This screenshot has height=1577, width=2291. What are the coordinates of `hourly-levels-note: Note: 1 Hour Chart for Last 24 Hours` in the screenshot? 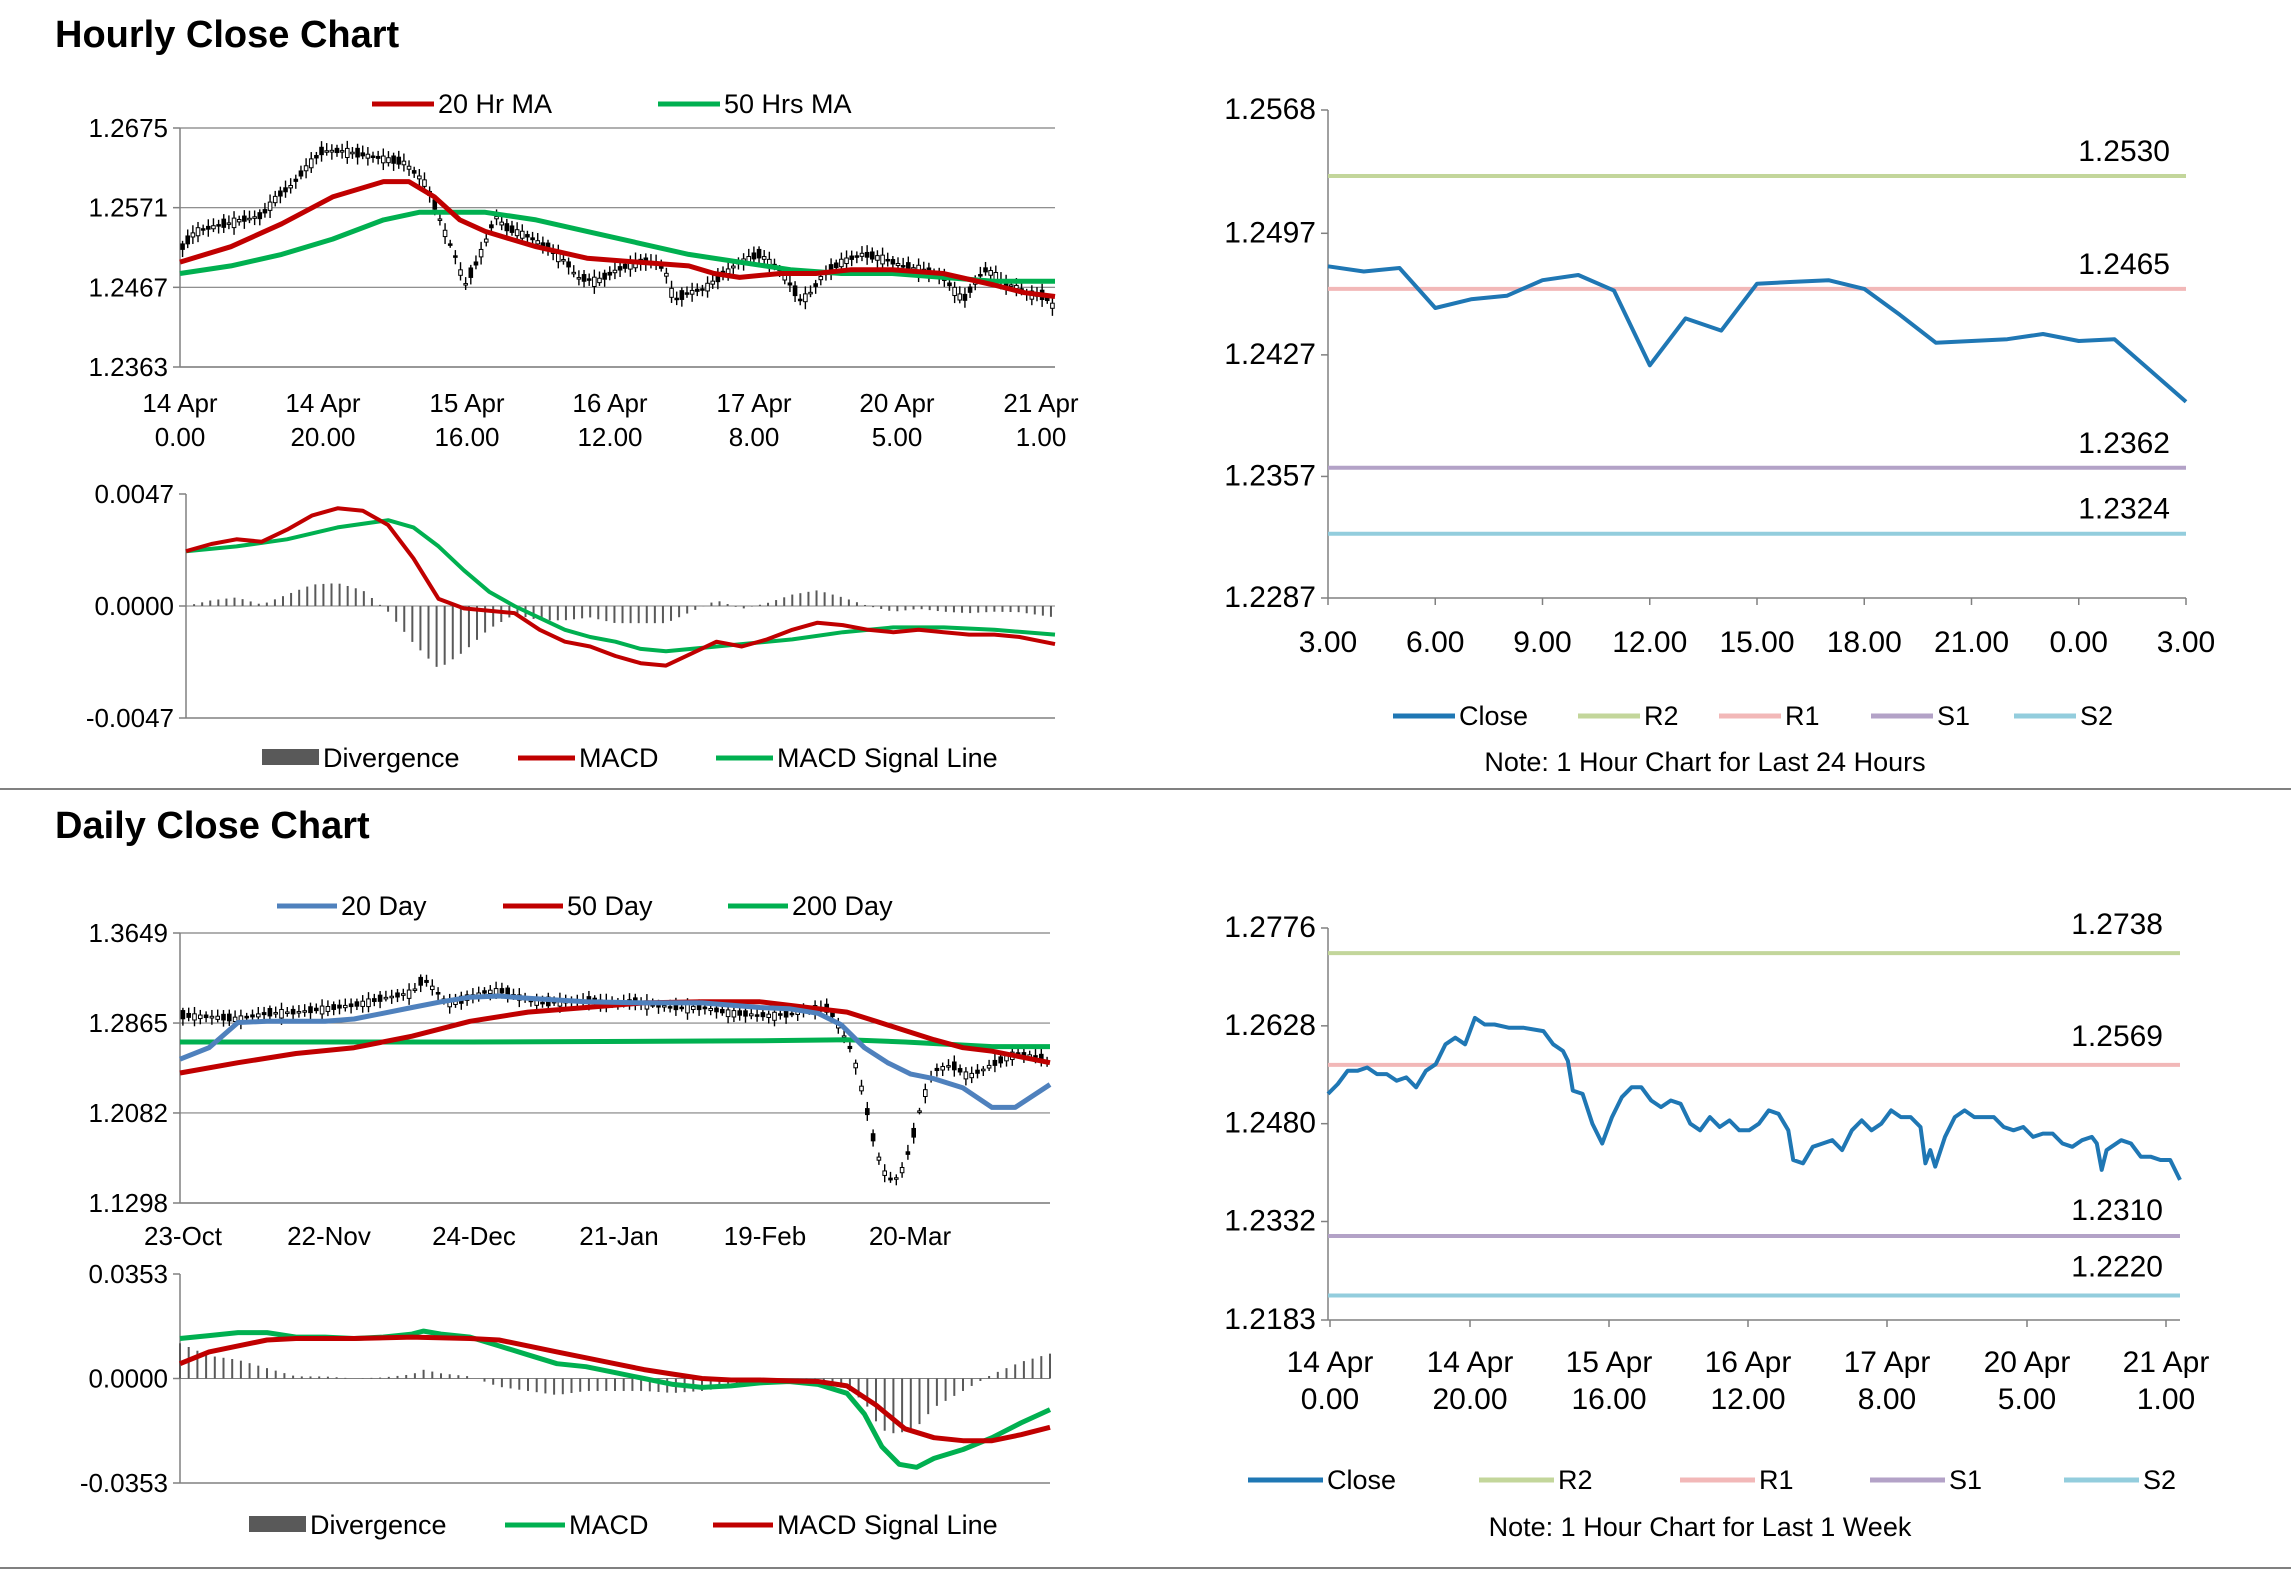 It's located at (1704, 762).